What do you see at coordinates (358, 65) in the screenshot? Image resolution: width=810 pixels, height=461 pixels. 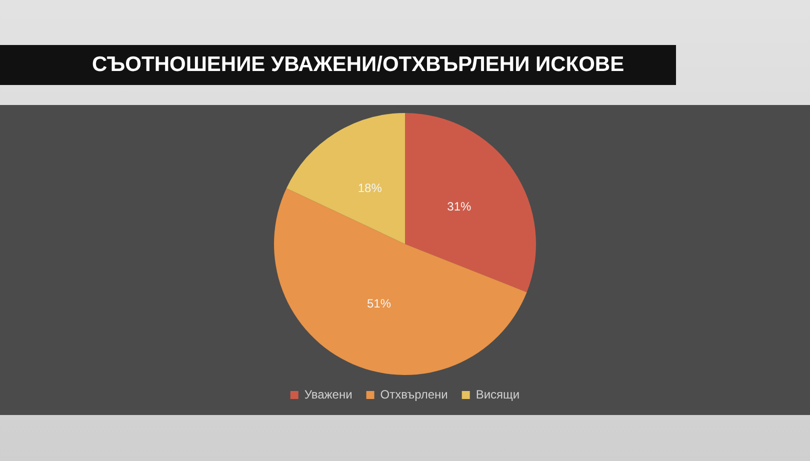 I see `chart-title: СЪОТНОШЕНИЕ УВАЖЕНИ/ОТХВЪРЛЕНИ ИСКОВЕ` at bounding box center [358, 65].